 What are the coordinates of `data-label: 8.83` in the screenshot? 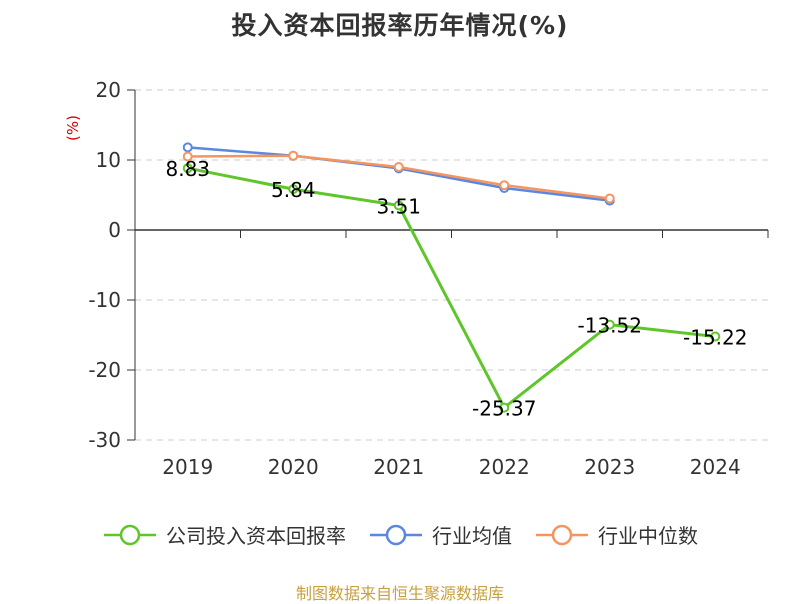 It's located at (187, 169).